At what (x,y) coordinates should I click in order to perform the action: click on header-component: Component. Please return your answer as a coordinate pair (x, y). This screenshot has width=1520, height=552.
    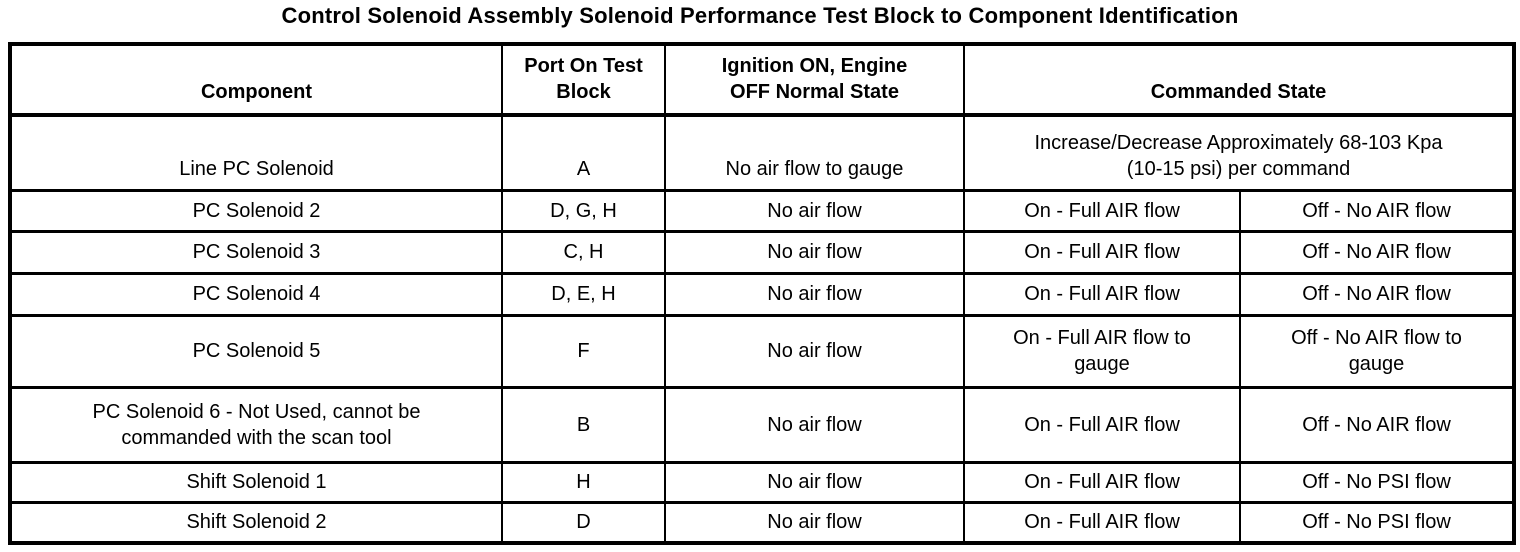
    Looking at the image, I should click on (256, 79).